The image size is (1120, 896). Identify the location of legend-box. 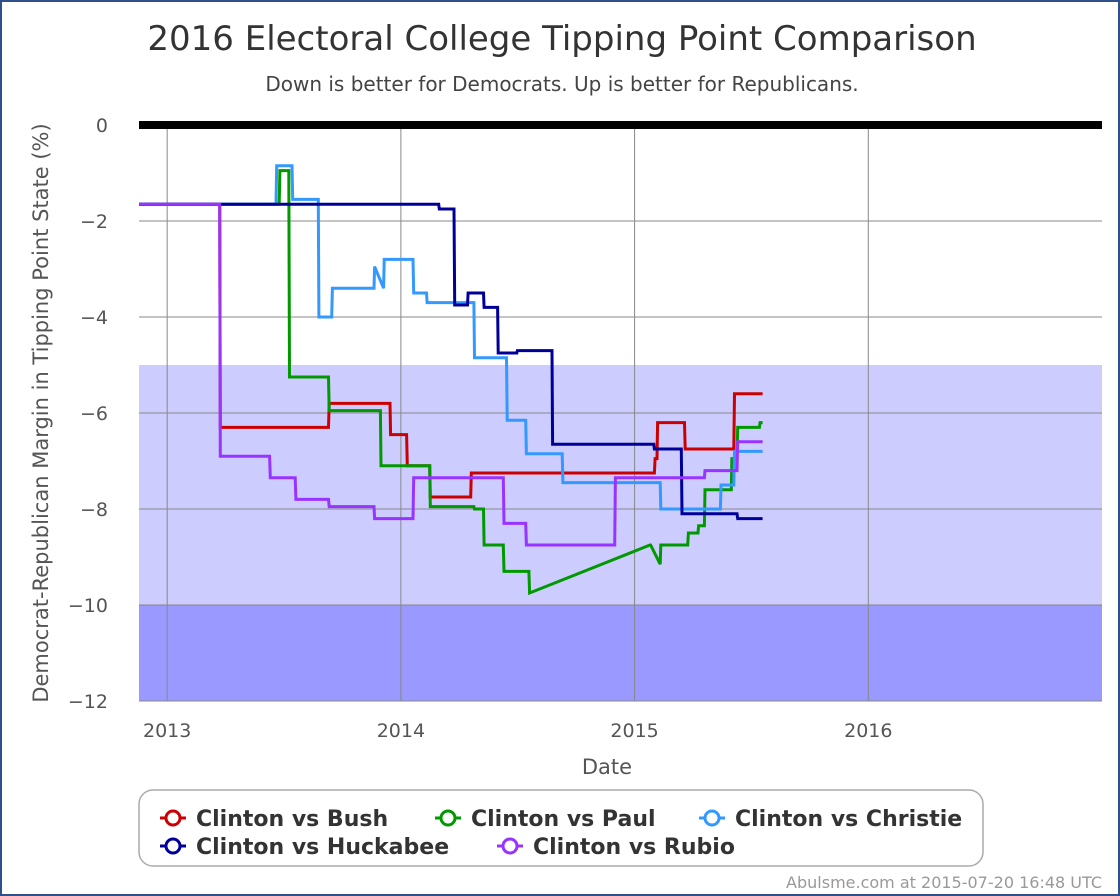
(561, 828).